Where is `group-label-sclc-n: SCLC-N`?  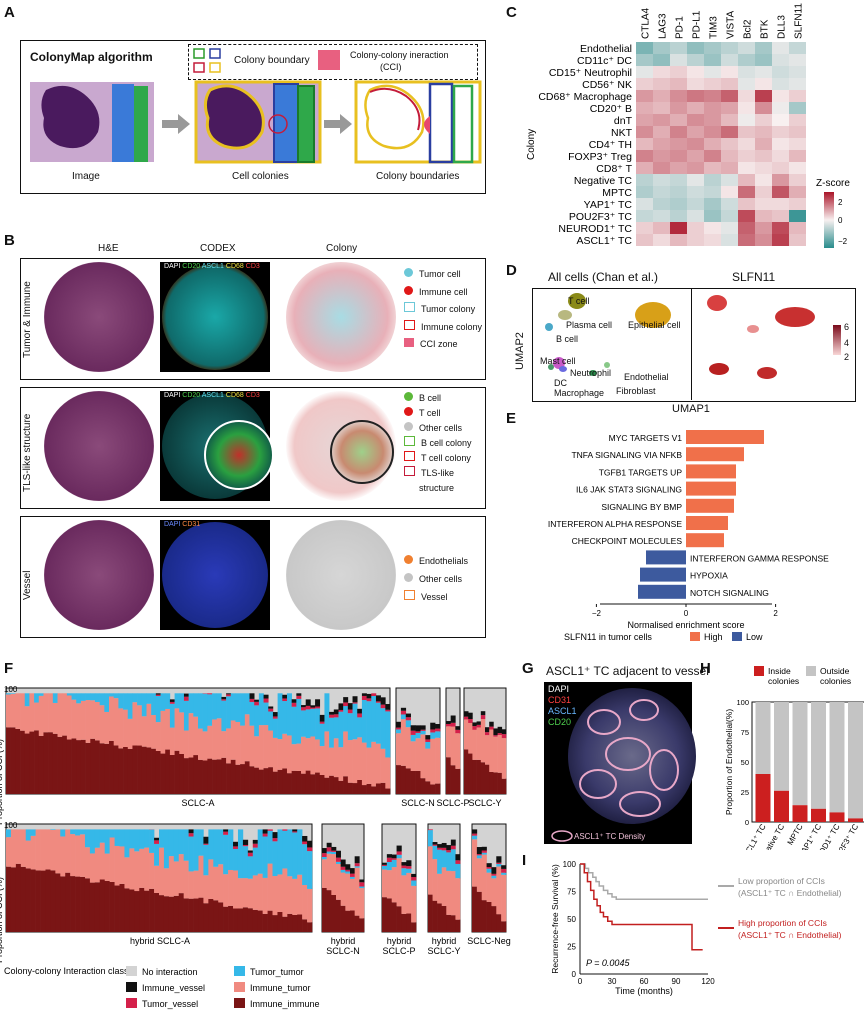 group-label-sclc-n: SCLC-N is located at coordinates (418, 803).